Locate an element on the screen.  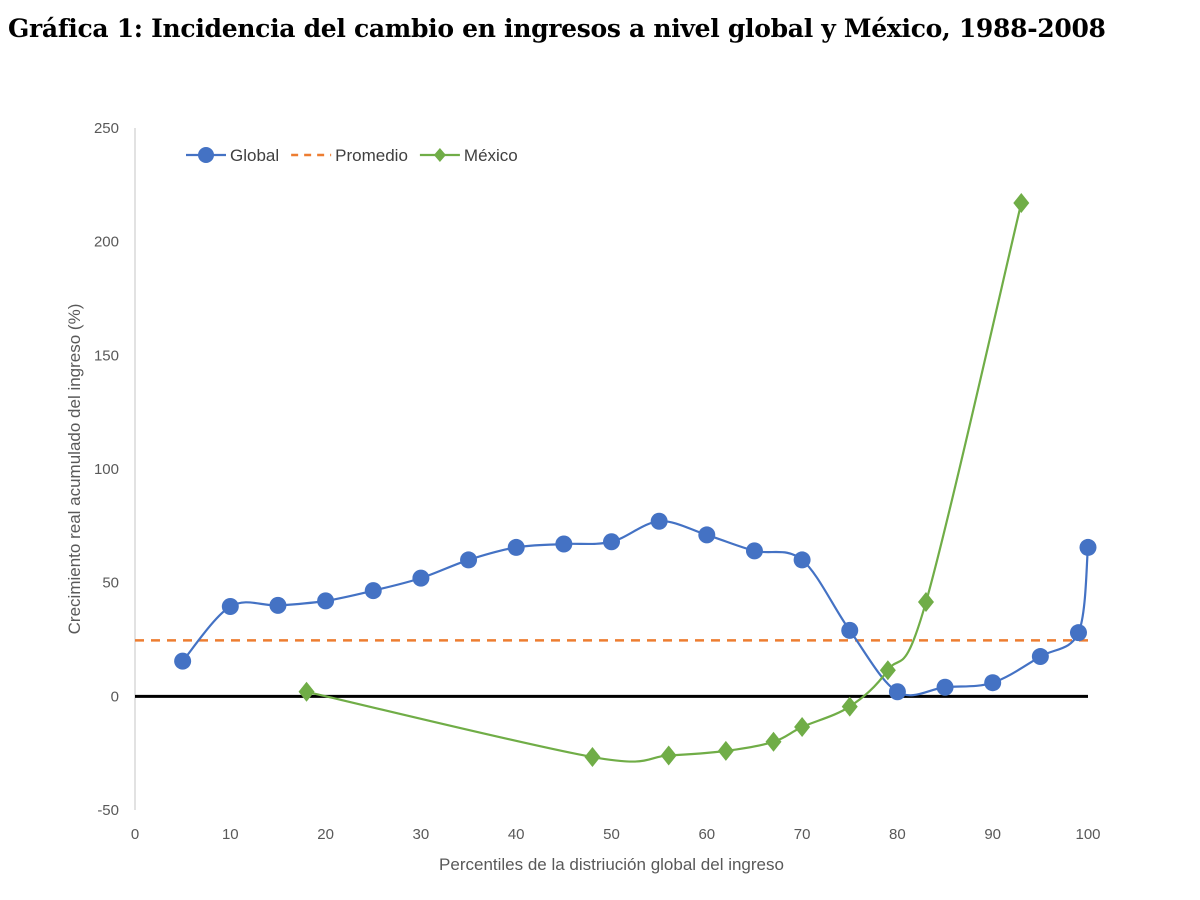
y-tick-label: 200 is located at coordinates (106, 242).